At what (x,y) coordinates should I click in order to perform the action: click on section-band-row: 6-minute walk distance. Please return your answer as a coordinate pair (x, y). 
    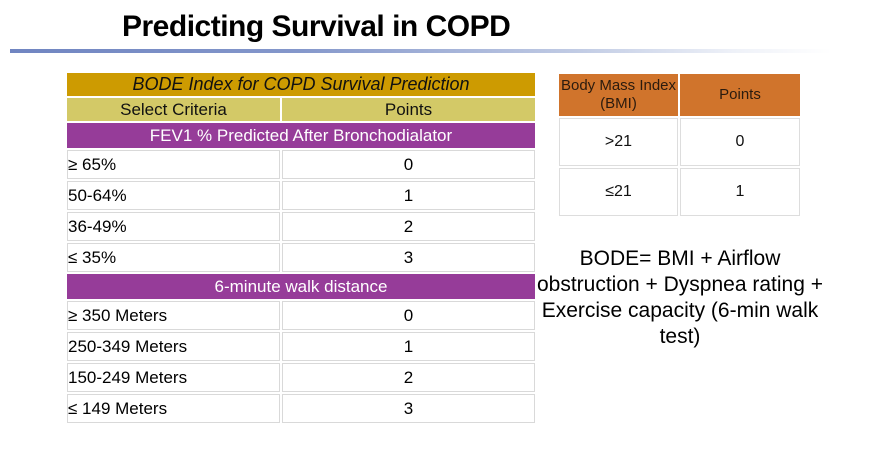
    Looking at the image, I should click on (301, 286).